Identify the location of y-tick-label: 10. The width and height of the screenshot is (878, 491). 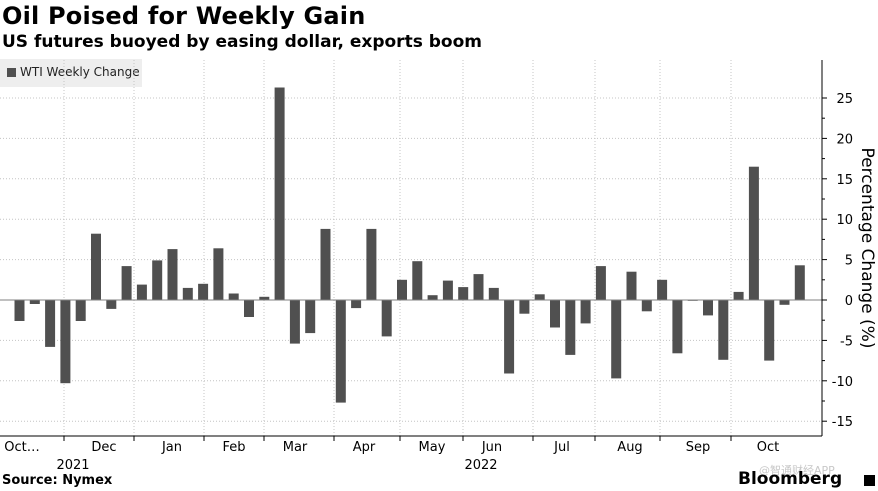
(844, 220).